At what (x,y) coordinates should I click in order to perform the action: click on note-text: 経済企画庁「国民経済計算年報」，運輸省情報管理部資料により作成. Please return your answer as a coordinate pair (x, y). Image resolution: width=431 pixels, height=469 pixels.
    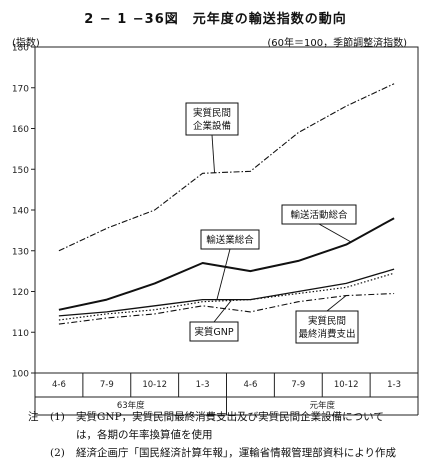
    Looking at the image, I should click on (236, 453).